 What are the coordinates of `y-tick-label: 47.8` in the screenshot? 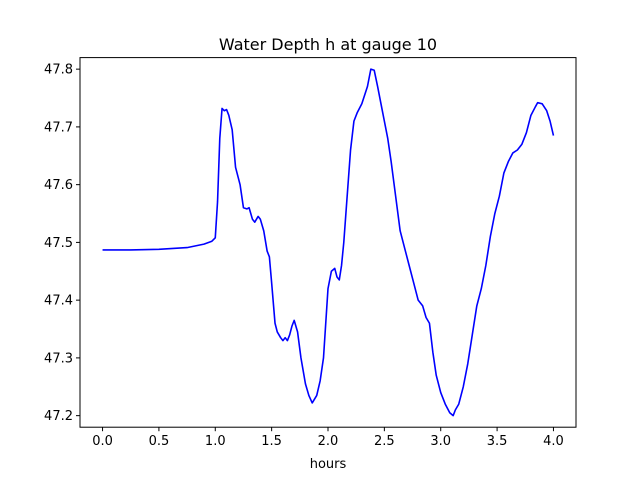 It's located at (58, 70).